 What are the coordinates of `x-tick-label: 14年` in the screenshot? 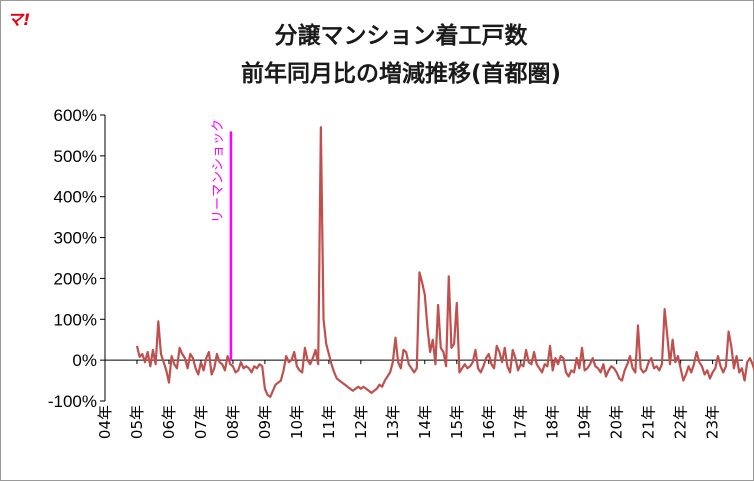 It's located at (425, 422).